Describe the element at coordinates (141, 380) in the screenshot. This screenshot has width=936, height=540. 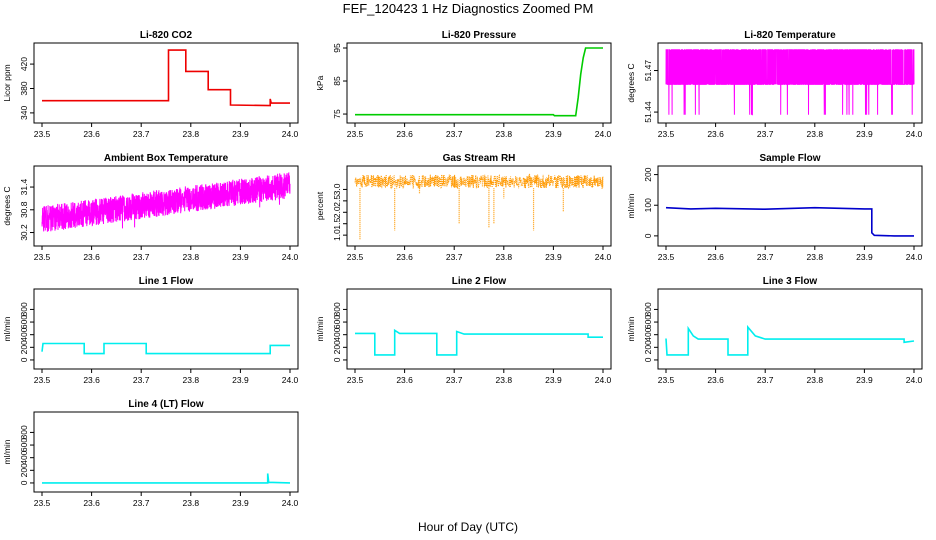
I see `line1-flow-xtick-label: 23.7` at that location.